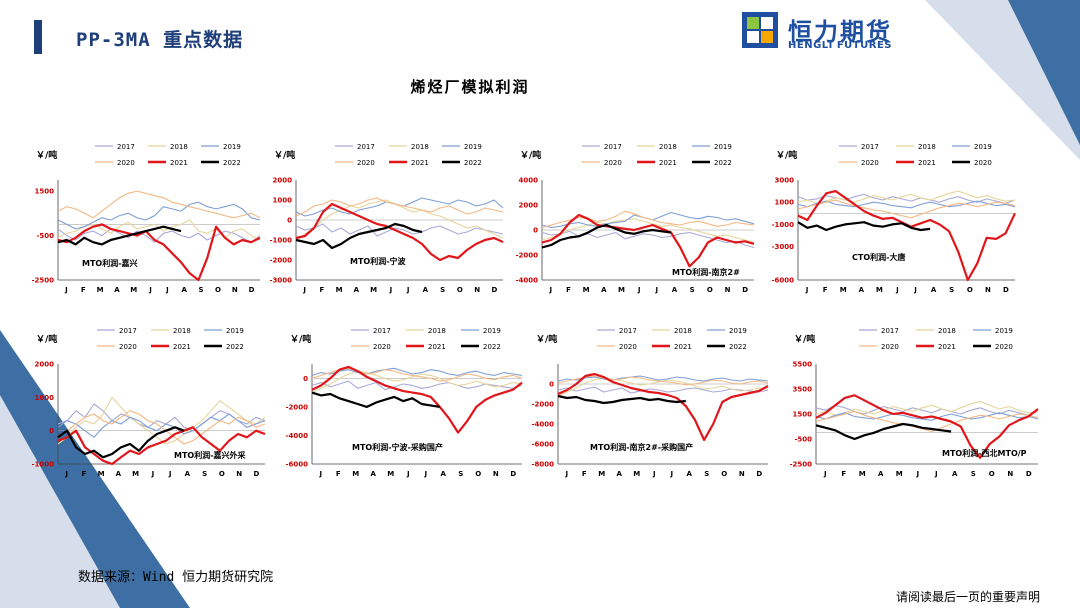 This screenshot has height=608, width=1080. Describe the element at coordinates (801, 465) in the screenshot. I see `y-tick-label: -2500` at that location.